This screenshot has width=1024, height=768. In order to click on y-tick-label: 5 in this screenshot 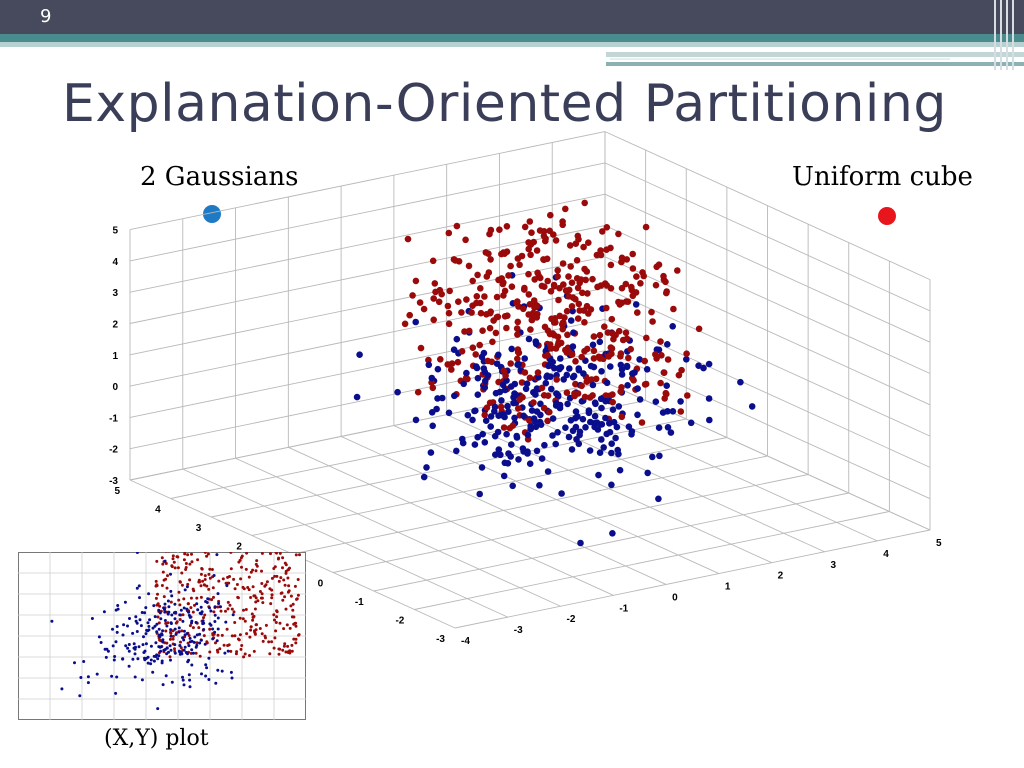, I will do `click(939, 543)`.